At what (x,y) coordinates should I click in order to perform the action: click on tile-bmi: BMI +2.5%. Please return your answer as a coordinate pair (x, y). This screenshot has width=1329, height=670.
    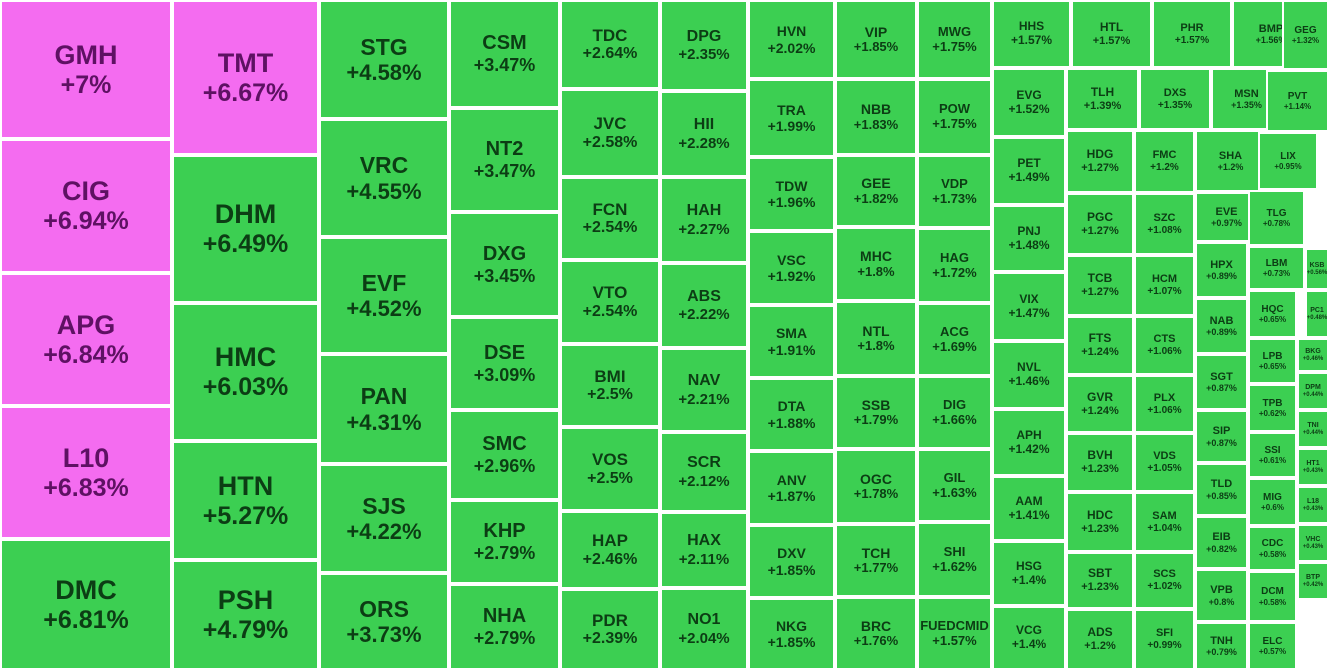
    Looking at the image, I should click on (610, 385).